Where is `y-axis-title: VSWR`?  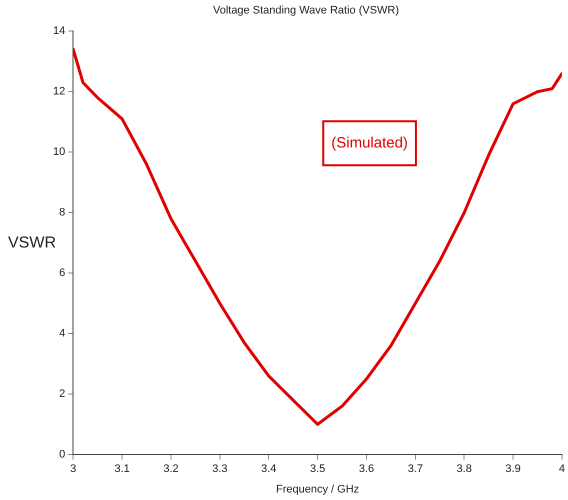
y-axis-title: VSWR is located at coordinates (32, 243).